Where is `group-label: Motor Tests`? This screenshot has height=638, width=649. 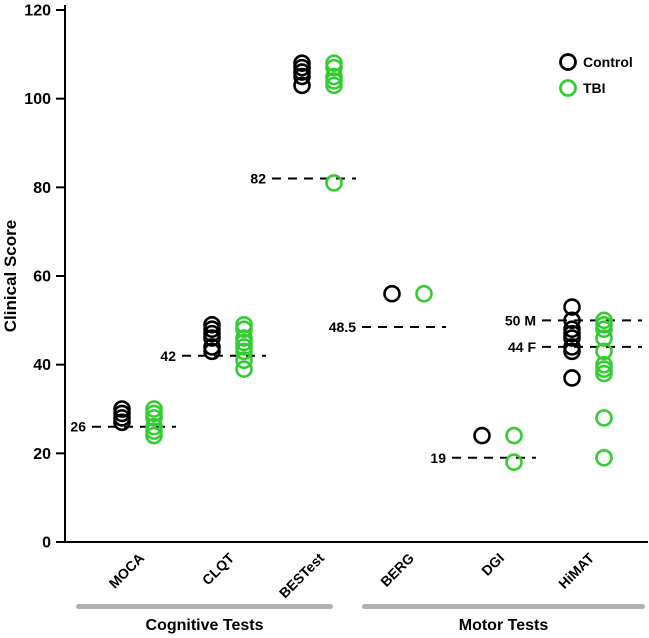
group-label: Motor Tests is located at coordinates (504, 625).